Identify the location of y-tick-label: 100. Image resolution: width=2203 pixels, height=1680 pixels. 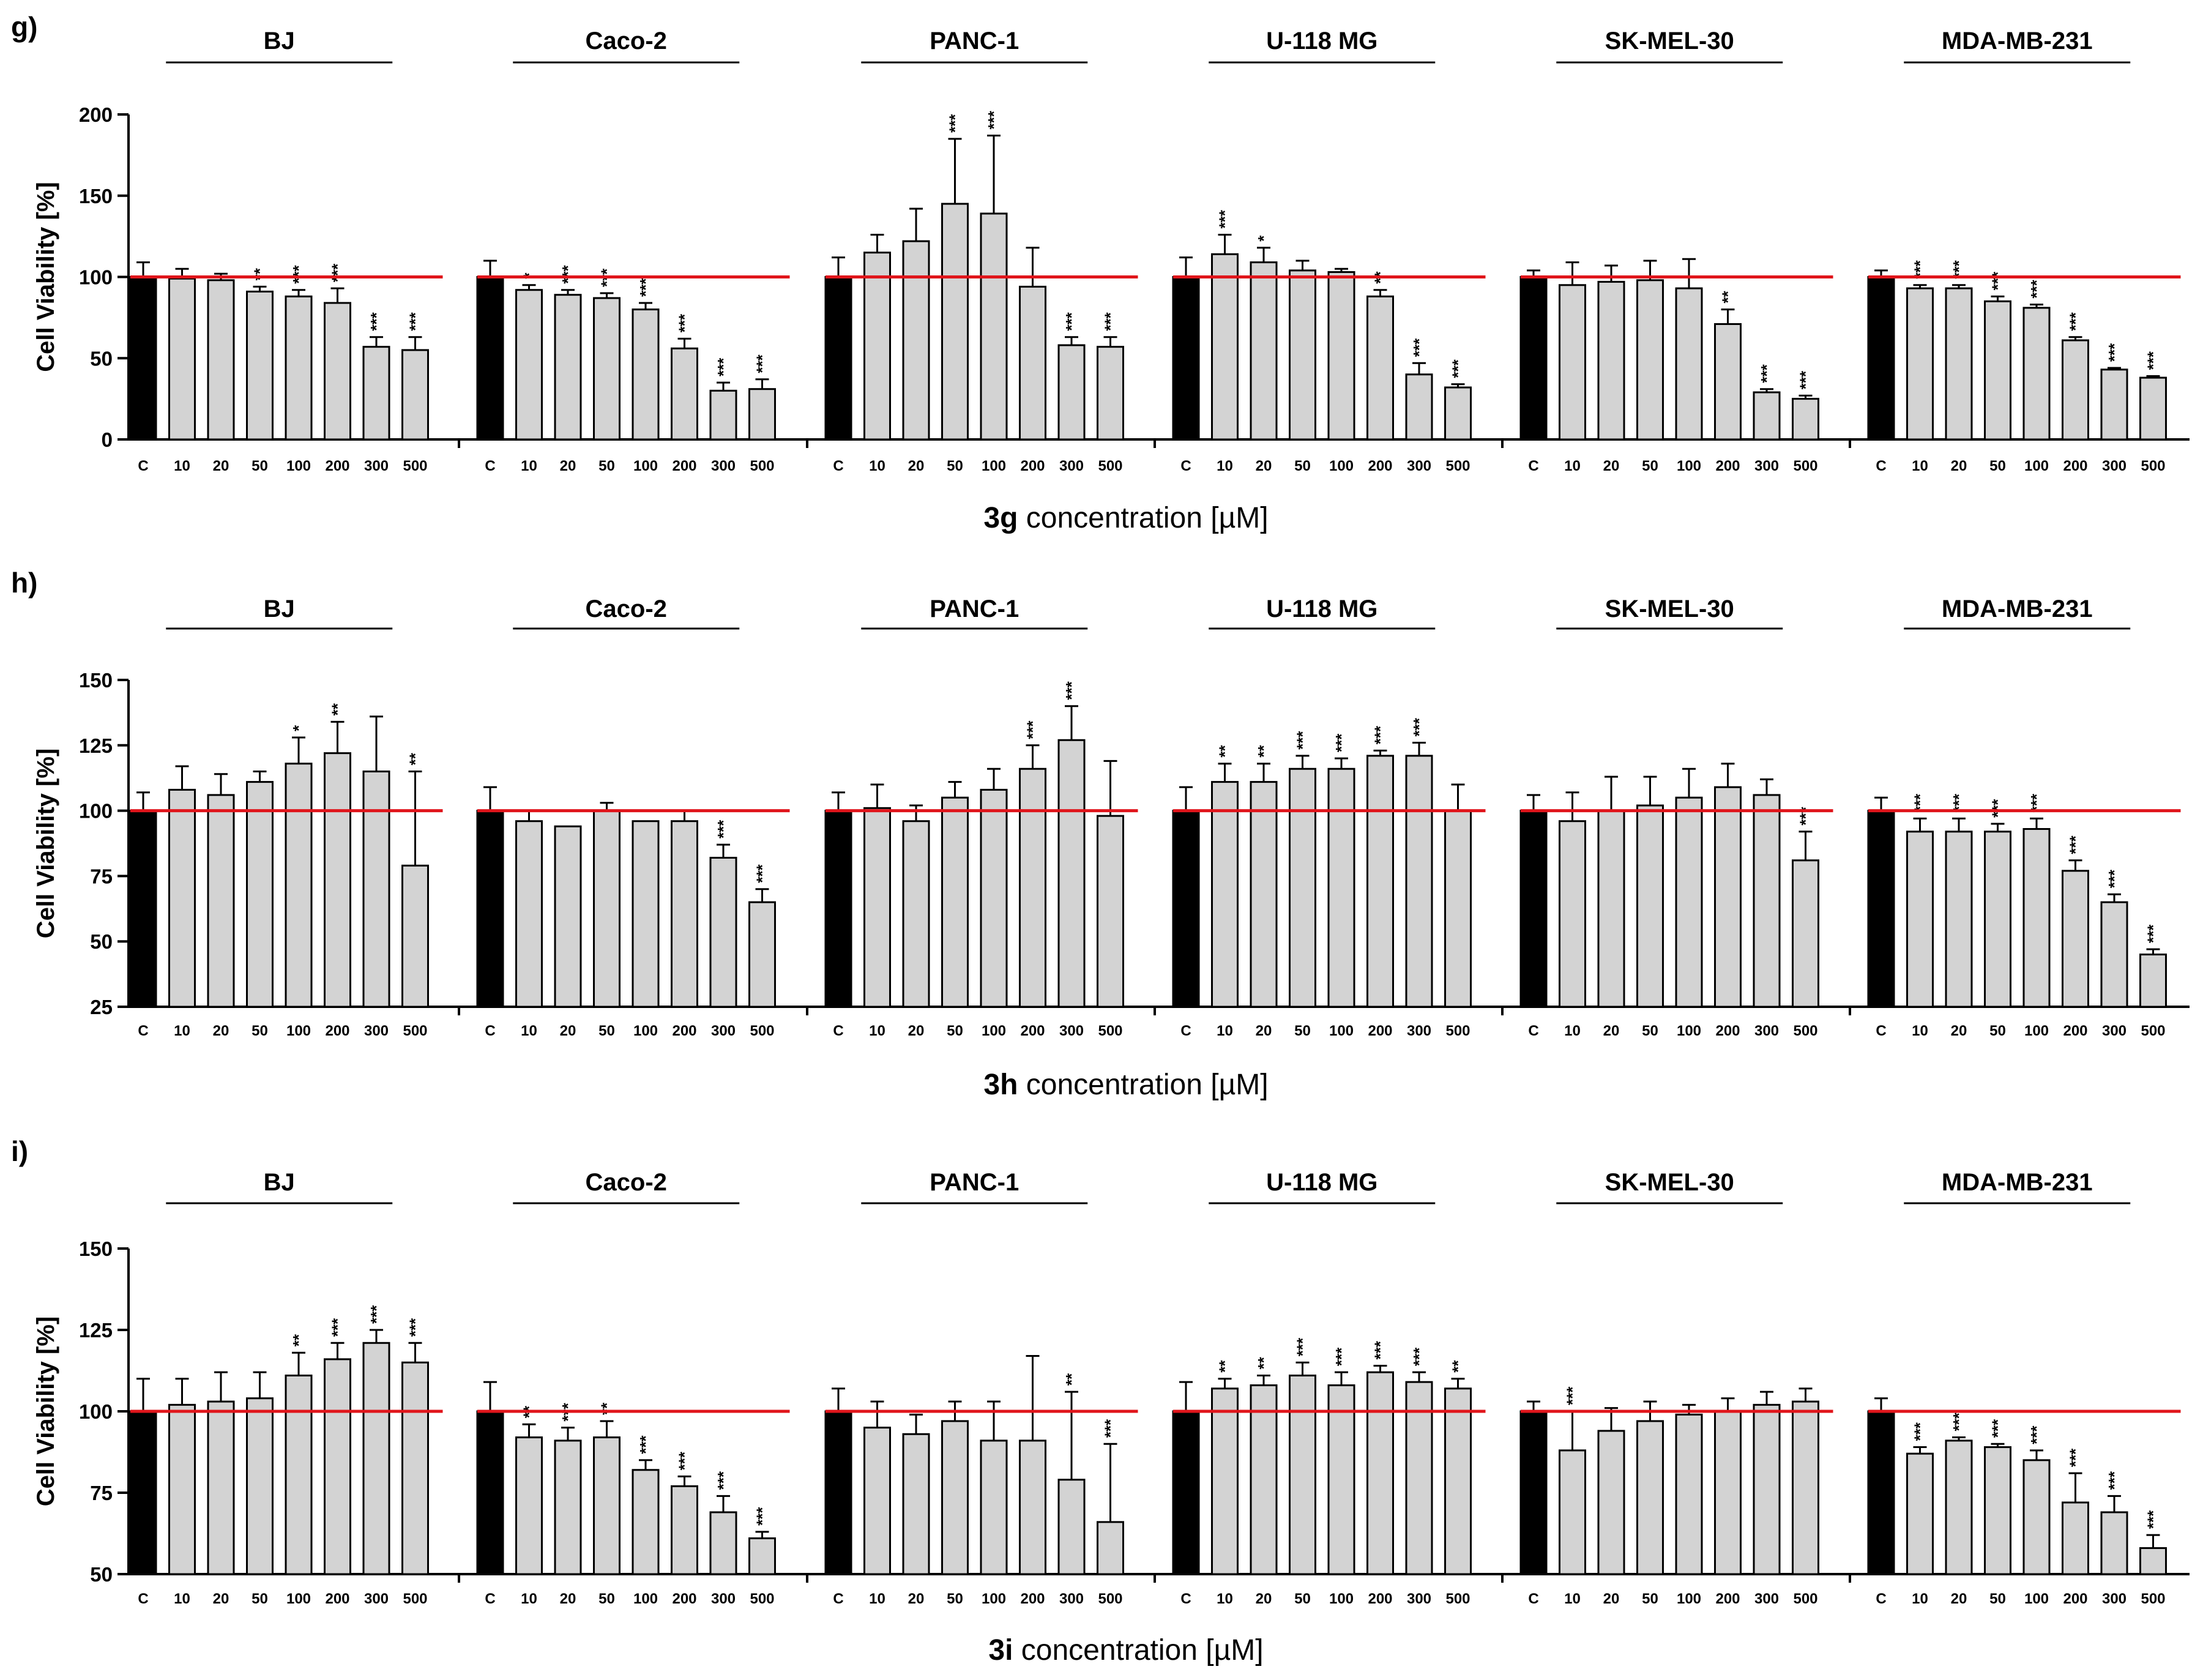
(96, 277).